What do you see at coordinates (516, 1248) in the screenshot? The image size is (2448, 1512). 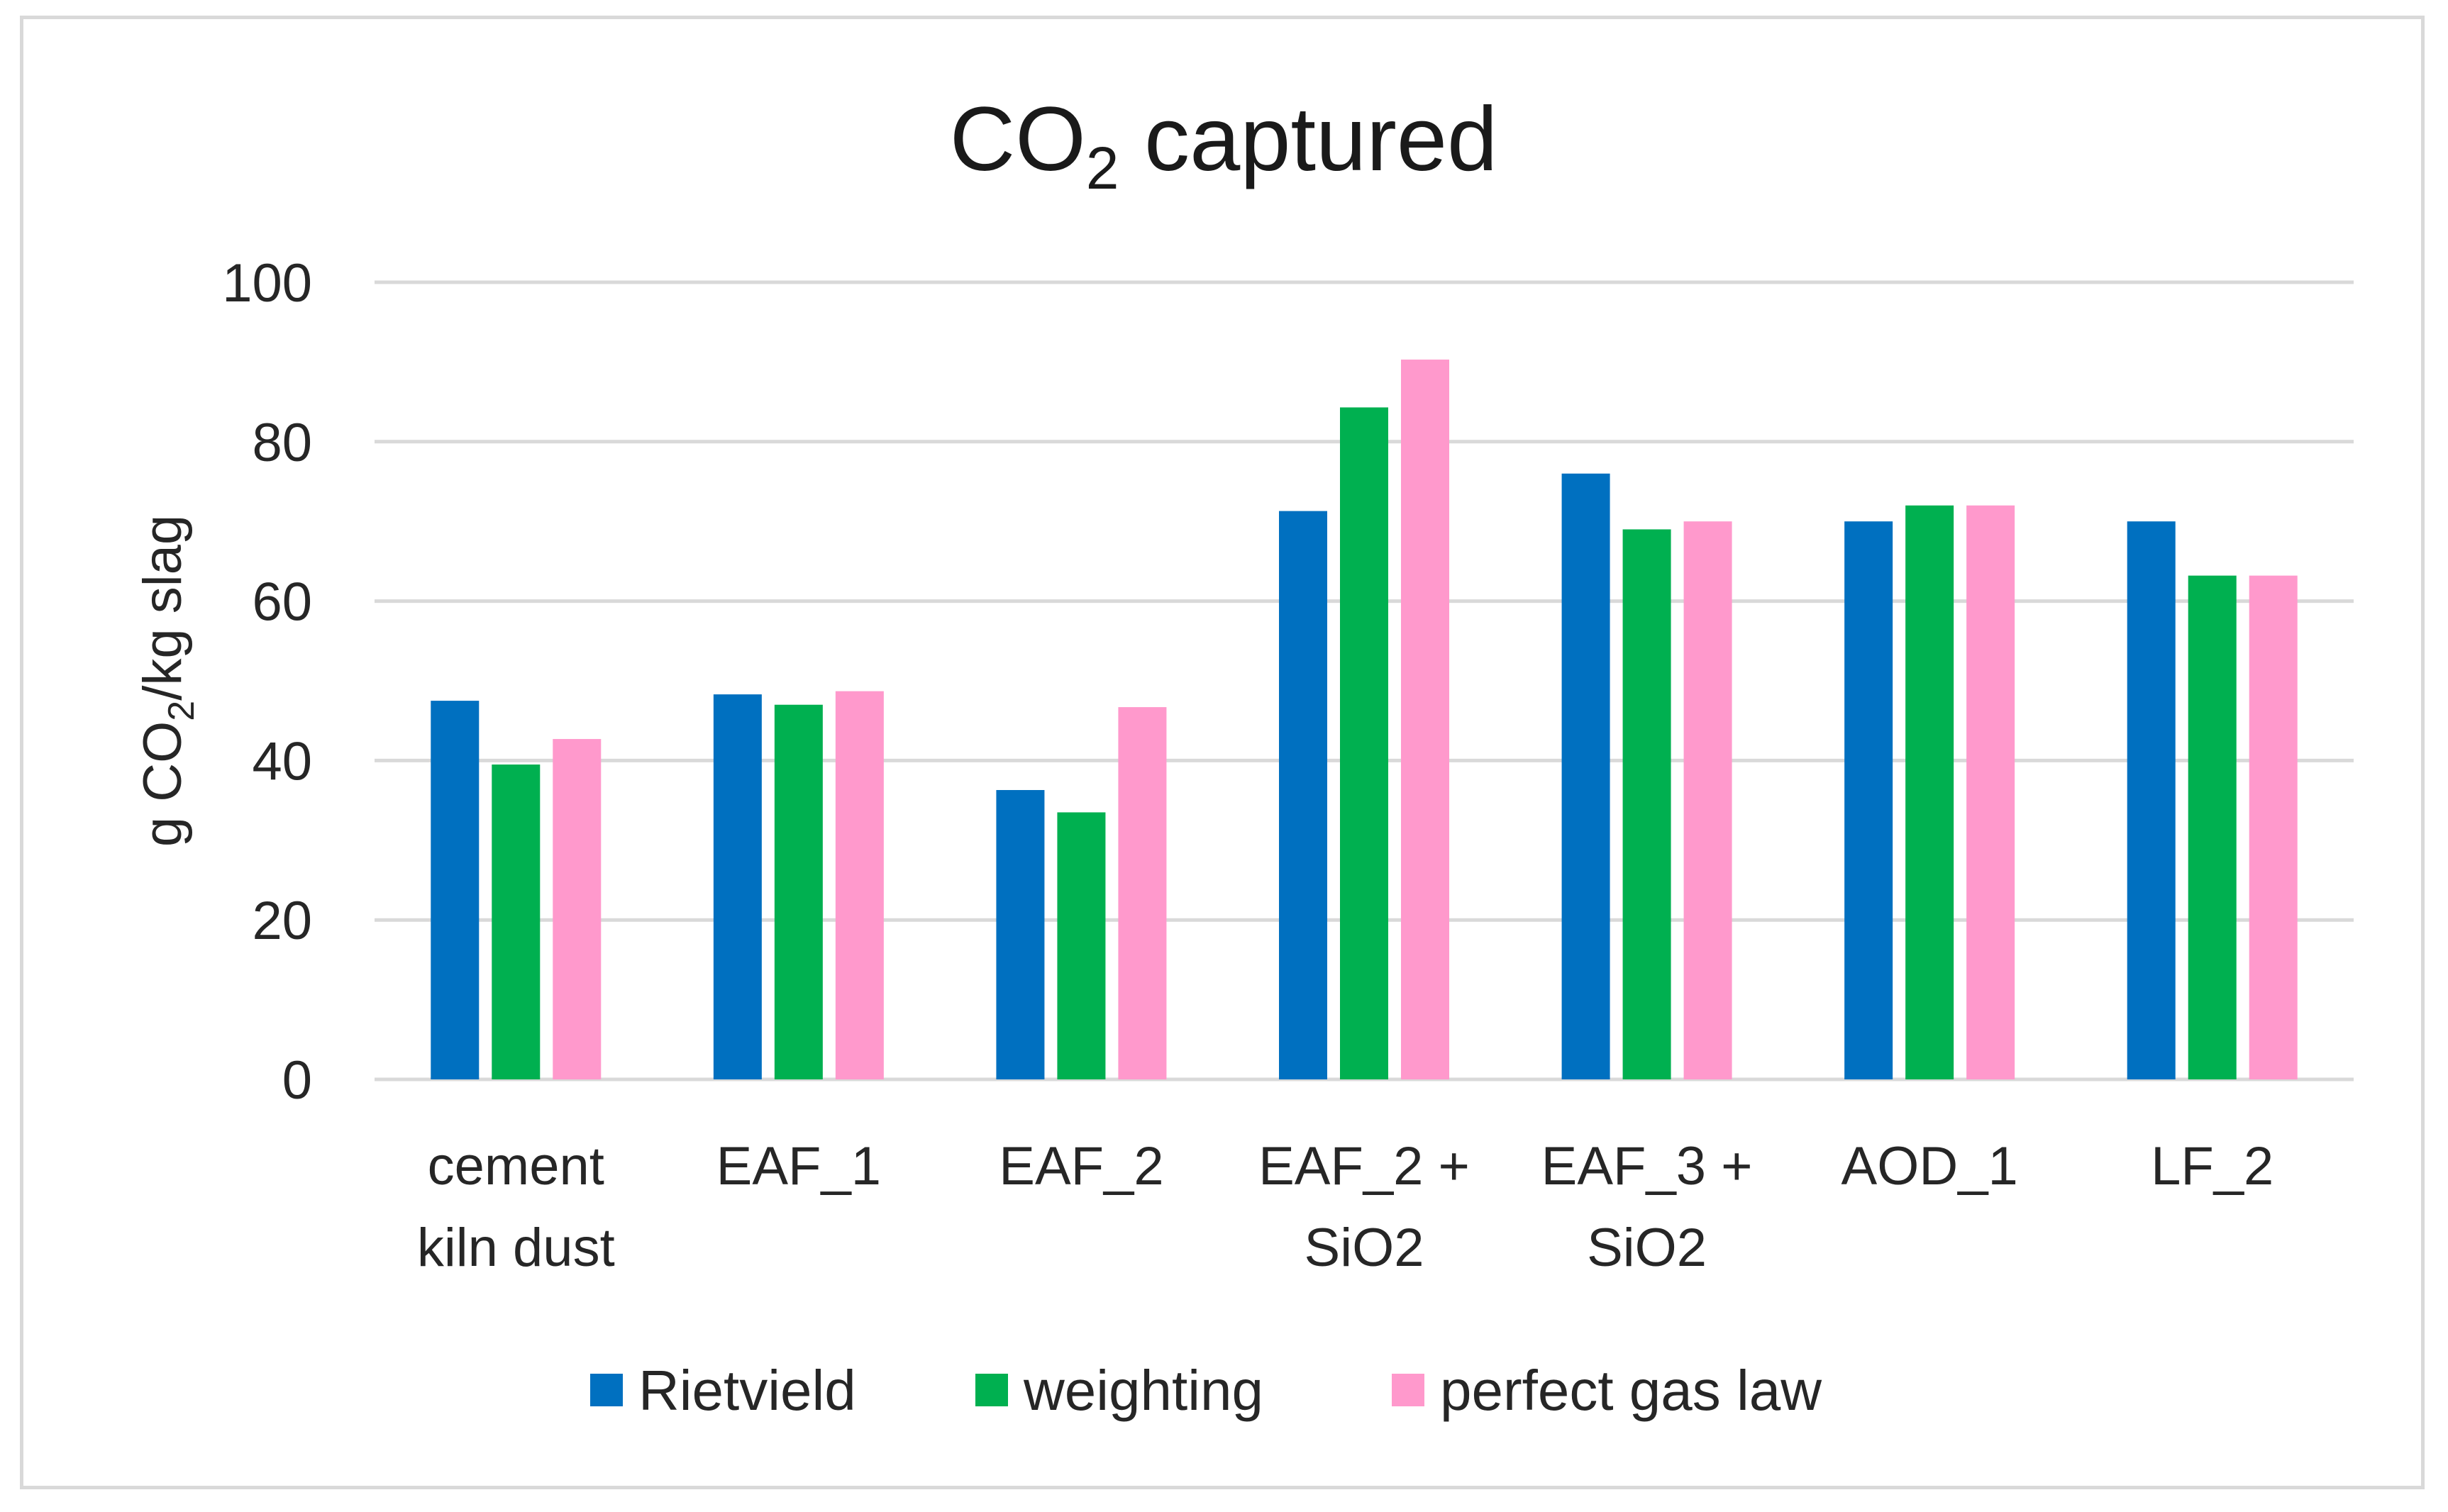 I see `x-tick-label: kiln dust` at bounding box center [516, 1248].